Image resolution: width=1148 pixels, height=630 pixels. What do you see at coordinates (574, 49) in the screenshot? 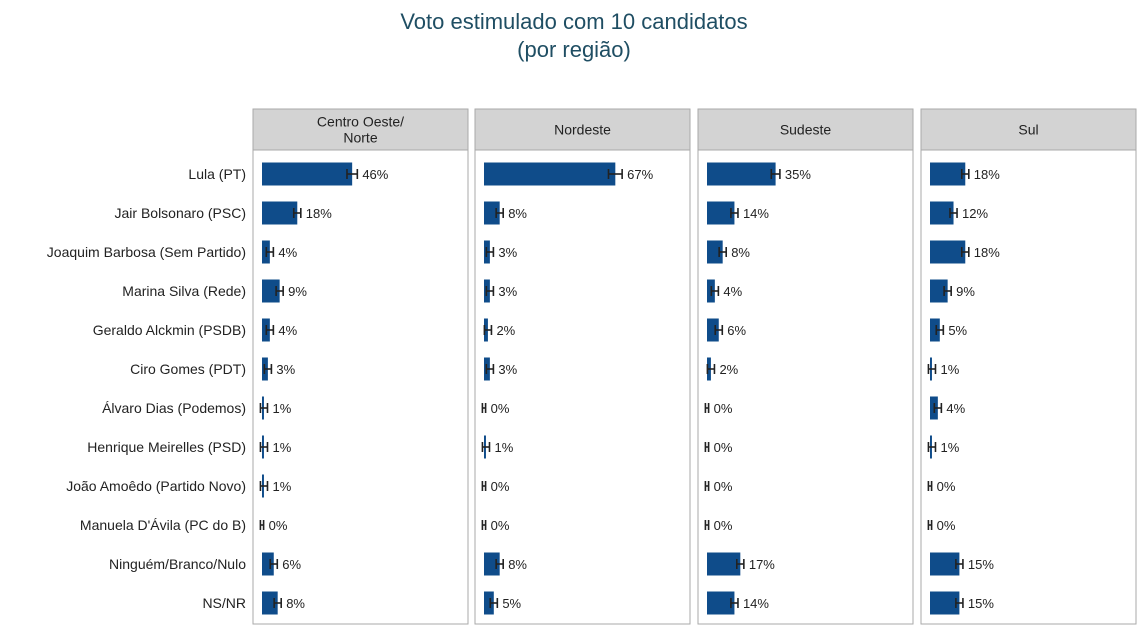
I see `chart-subtitle: (por região)` at bounding box center [574, 49].